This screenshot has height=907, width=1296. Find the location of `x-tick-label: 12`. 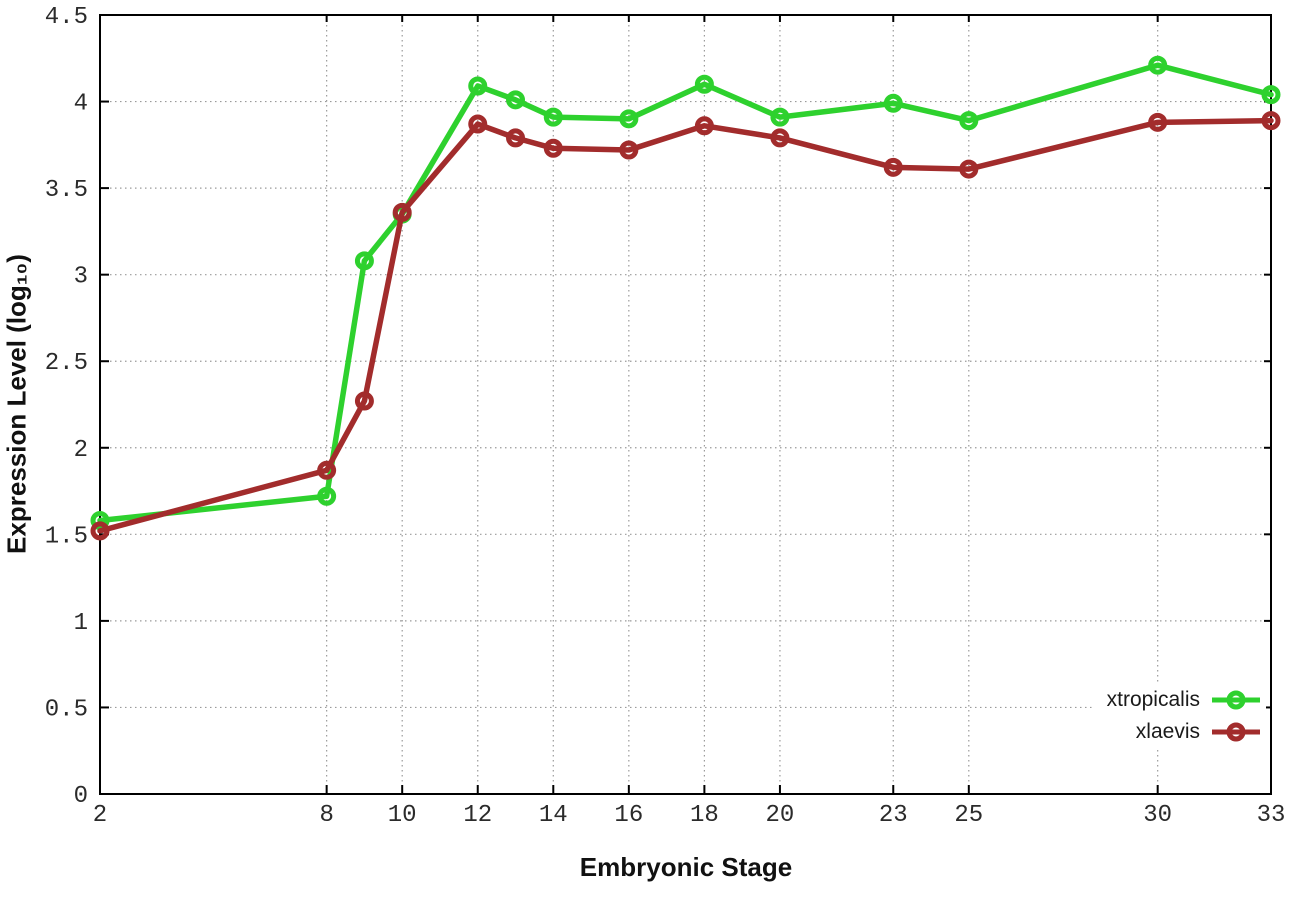

x-tick-label: 12 is located at coordinates (477, 815).